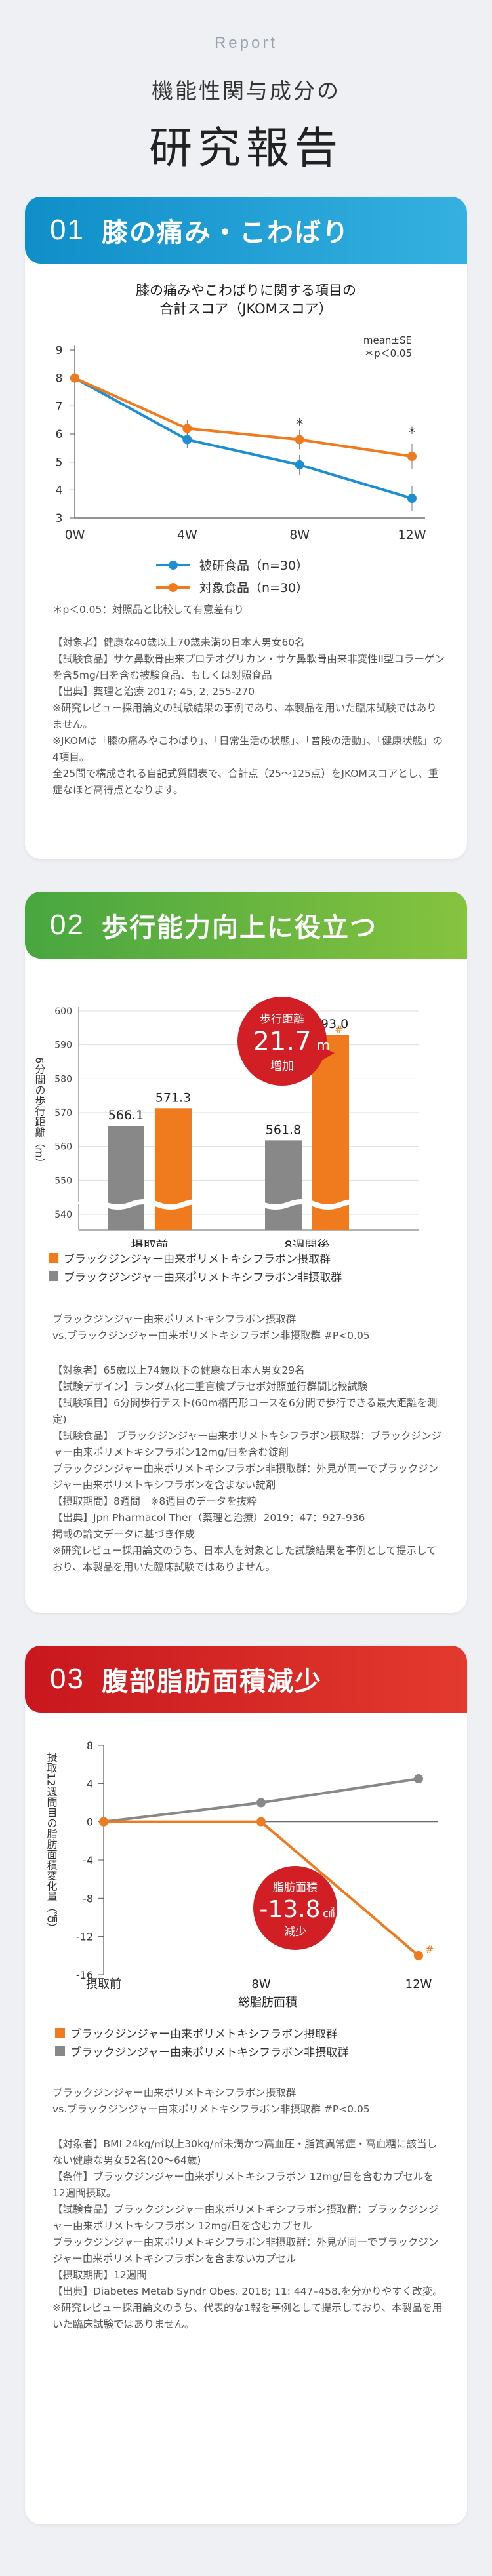 The image size is (492, 2576). I want to click on legend-label: 被研食品（n=30）, so click(253, 566).